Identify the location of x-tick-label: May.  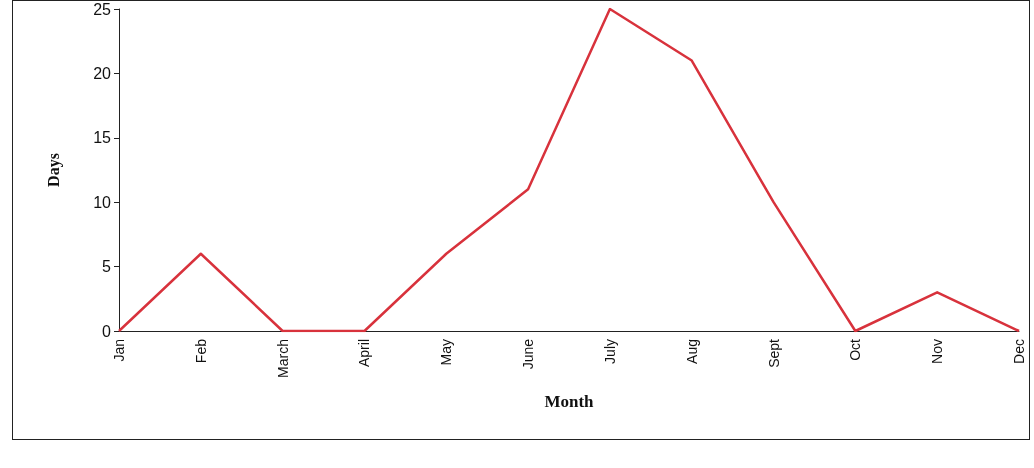
(446, 352).